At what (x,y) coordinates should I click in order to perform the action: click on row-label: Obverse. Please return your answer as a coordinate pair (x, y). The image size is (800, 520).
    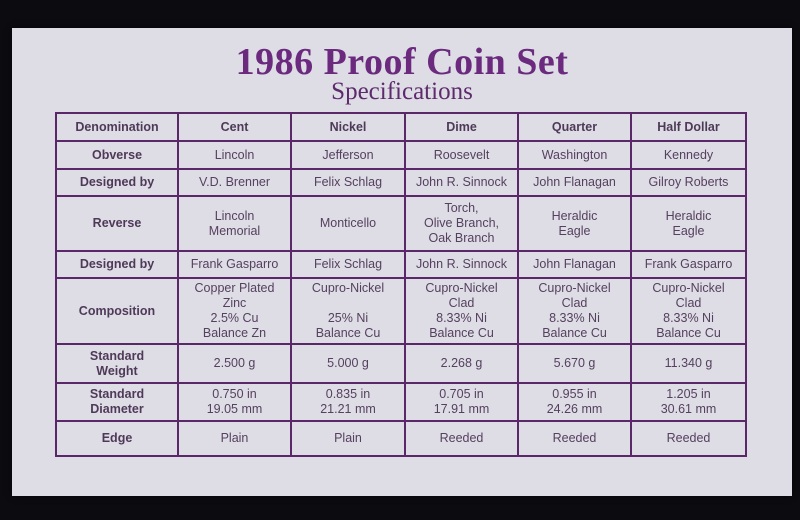
    Looking at the image, I should click on (117, 155).